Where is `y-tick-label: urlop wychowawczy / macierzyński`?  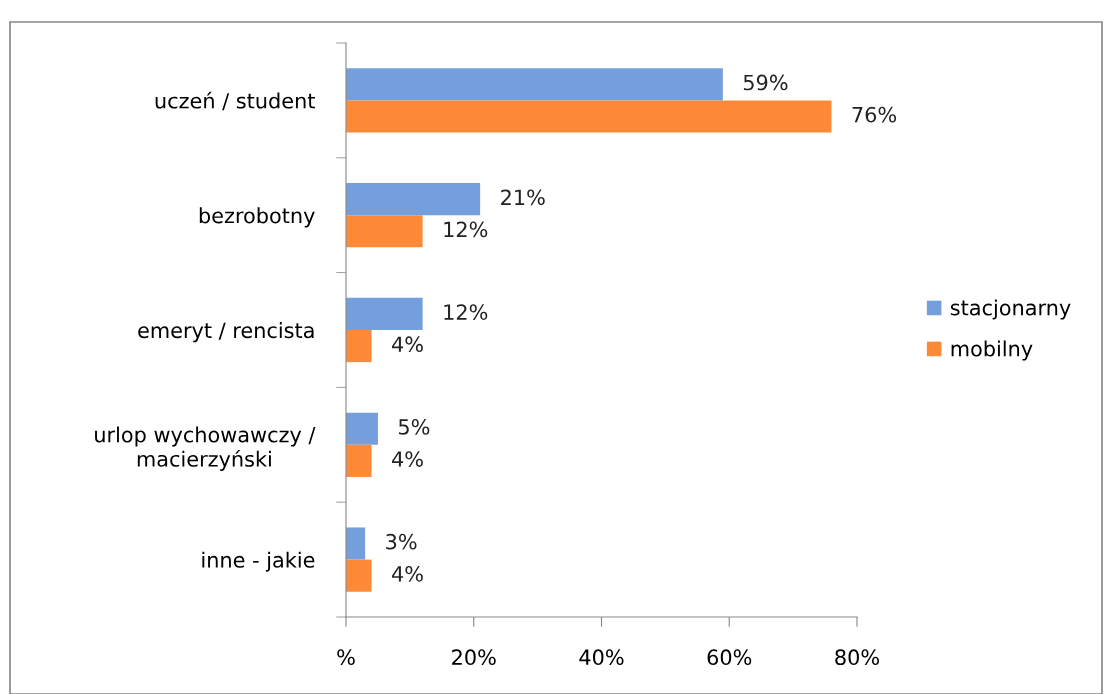 y-tick-label: urlop wychowawczy / macierzyński is located at coordinates (205, 448).